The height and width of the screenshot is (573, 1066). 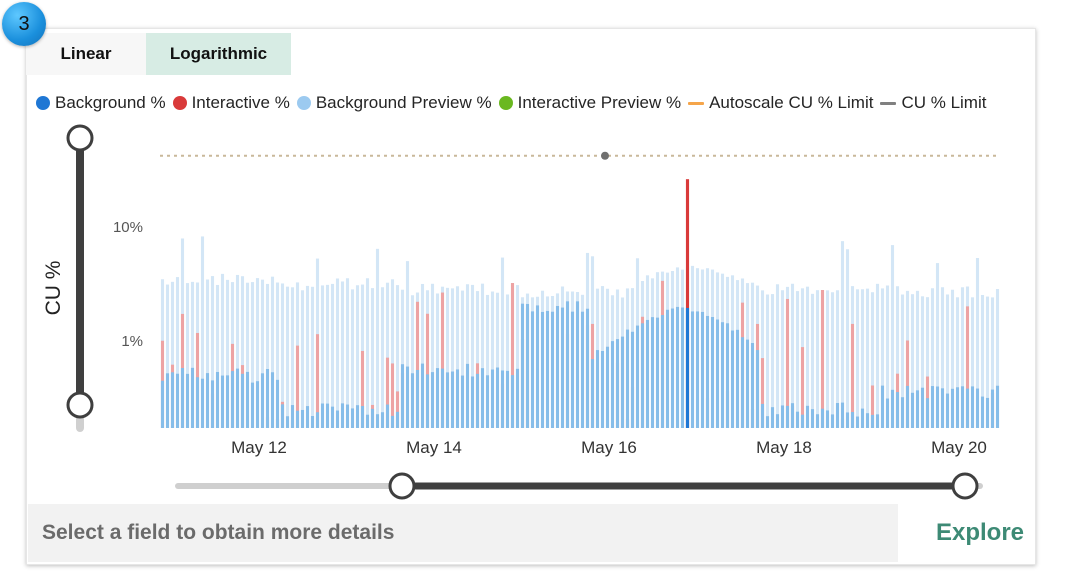 What do you see at coordinates (687, 367) in the screenshot?
I see `background-peak-bar` at bounding box center [687, 367].